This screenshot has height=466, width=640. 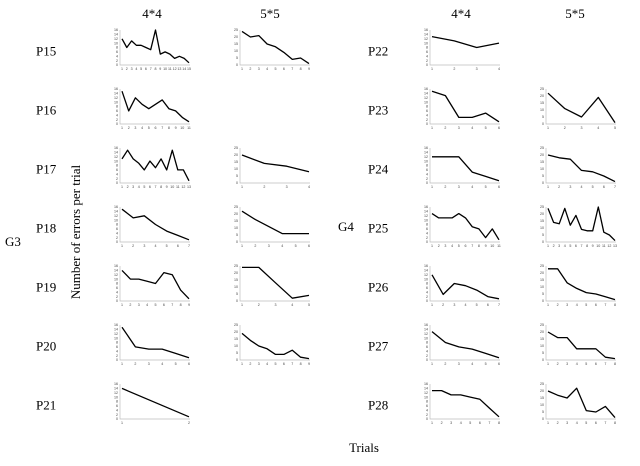 I want to click on x-tick-label: 10, so click(x=172, y=187).